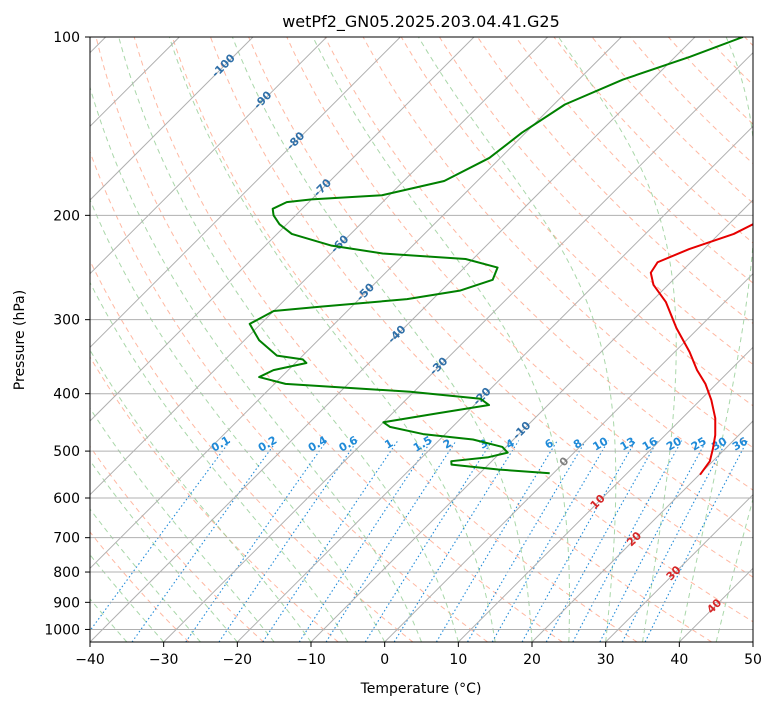 This screenshot has height=708, width=775. Describe the element at coordinates (418, 655) in the screenshot. I see `x-axis-ticks: −40 −30 −20 −10 0 10 20 30 40 50` at that location.